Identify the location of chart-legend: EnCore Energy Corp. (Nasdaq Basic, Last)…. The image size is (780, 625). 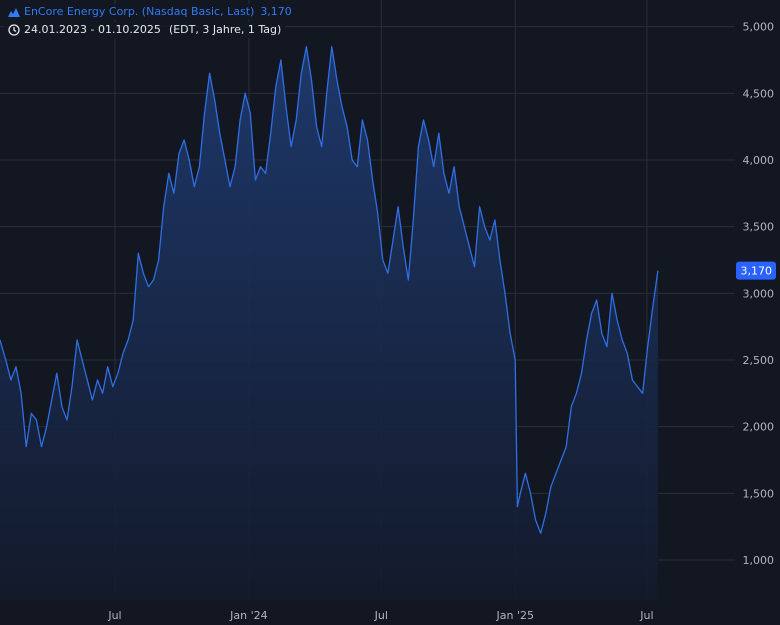
(150, 22).